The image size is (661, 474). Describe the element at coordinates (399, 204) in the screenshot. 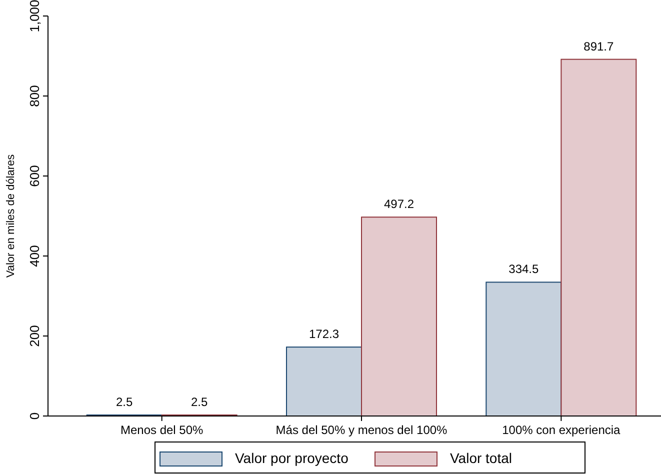

I see `data-label: 497.2` at that location.